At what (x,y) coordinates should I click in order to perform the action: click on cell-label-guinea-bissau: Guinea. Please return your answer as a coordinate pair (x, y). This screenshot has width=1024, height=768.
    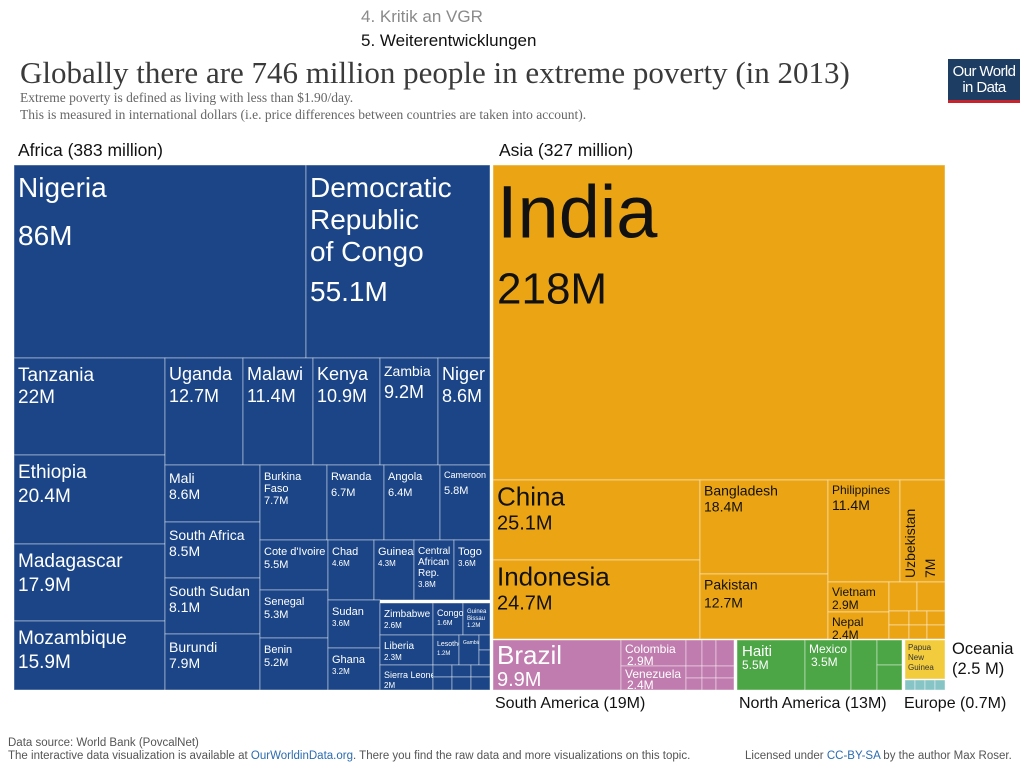
    Looking at the image, I should click on (477, 612).